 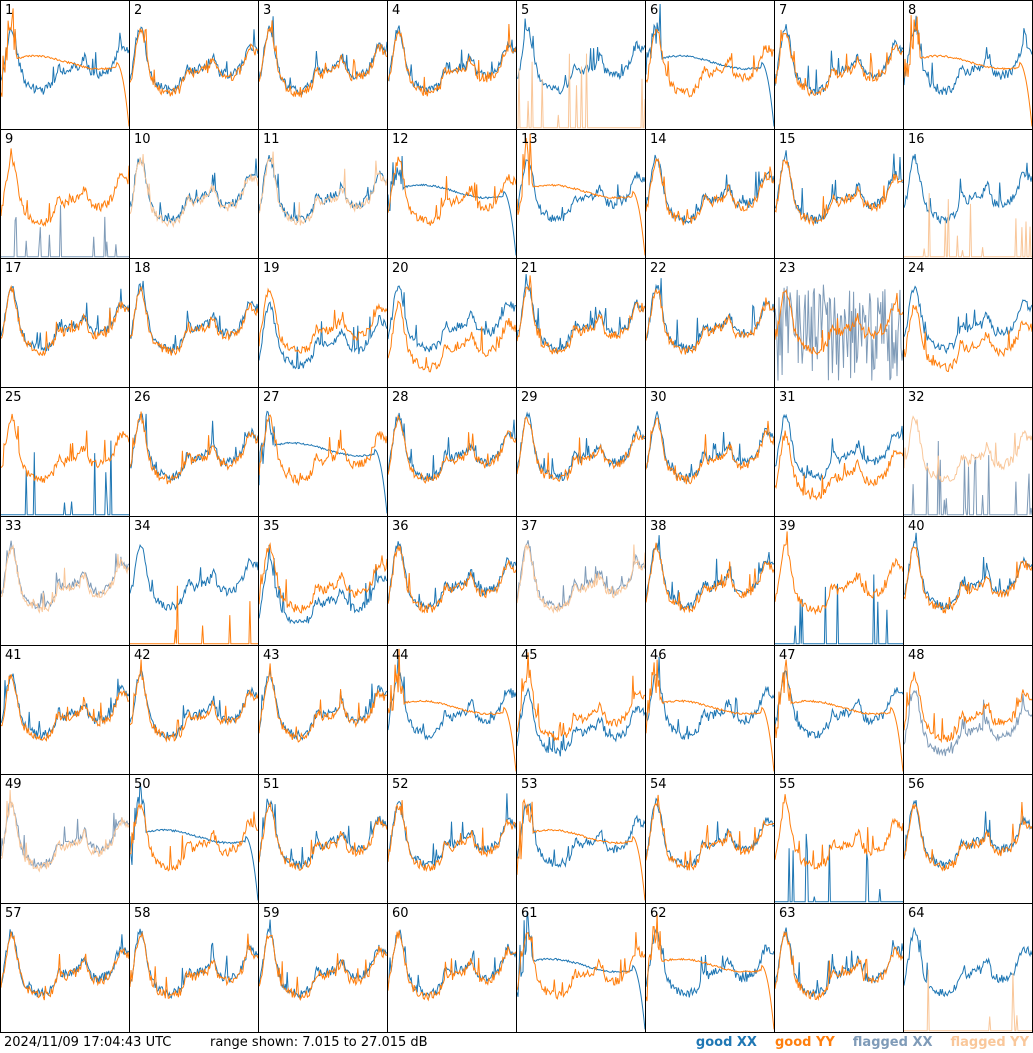 I want to click on panel-41: 41, so click(x=64, y=709).